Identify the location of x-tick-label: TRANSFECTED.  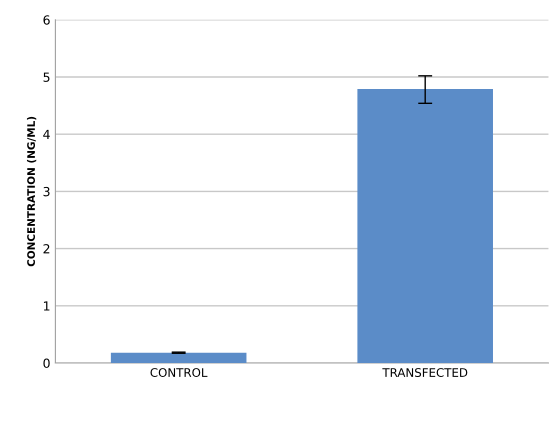
(425, 372).